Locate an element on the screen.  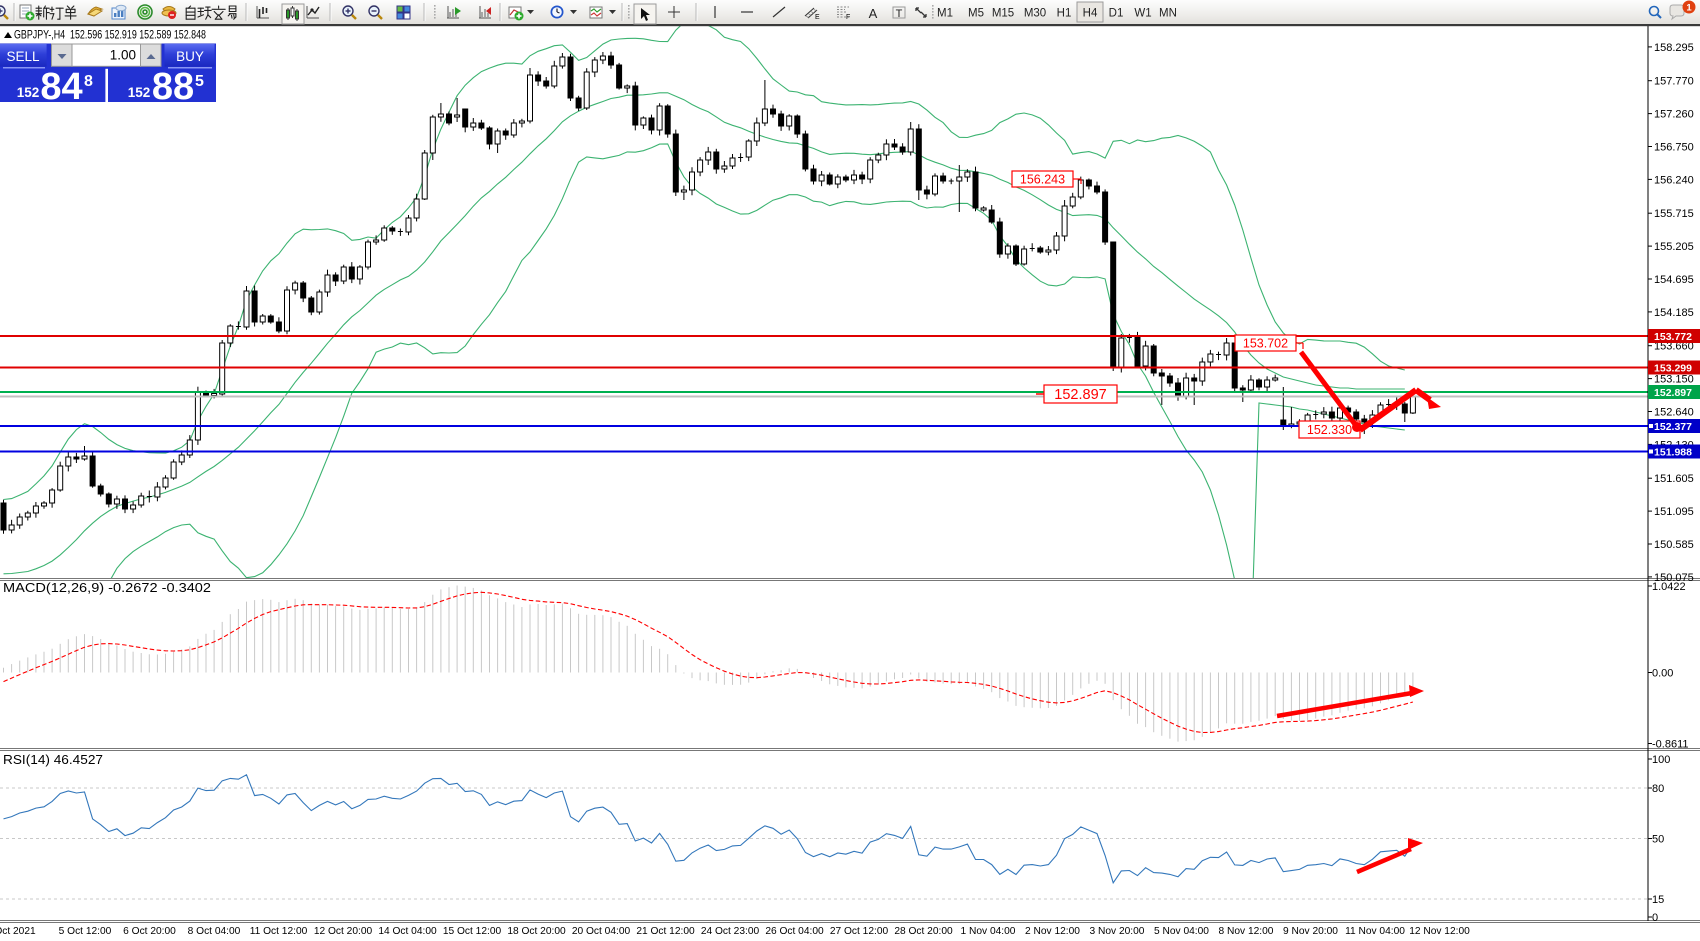
svg-text: 1.0422 is located at coordinates (1669, 587).